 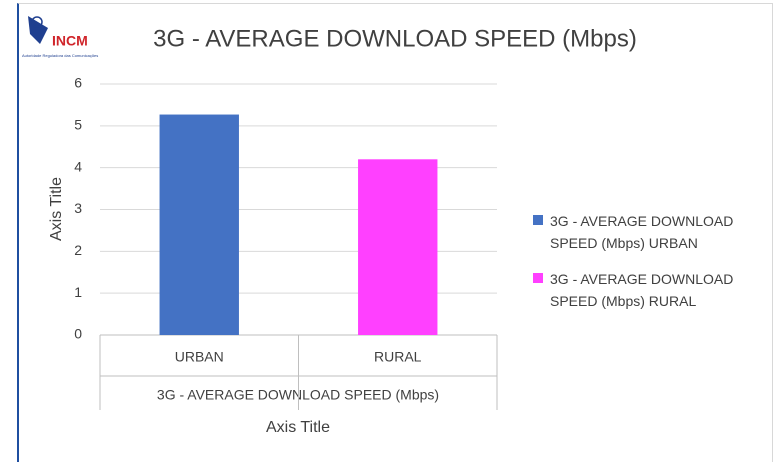 I want to click on x-tick-label: URBAN, so click(x=199, y=357).